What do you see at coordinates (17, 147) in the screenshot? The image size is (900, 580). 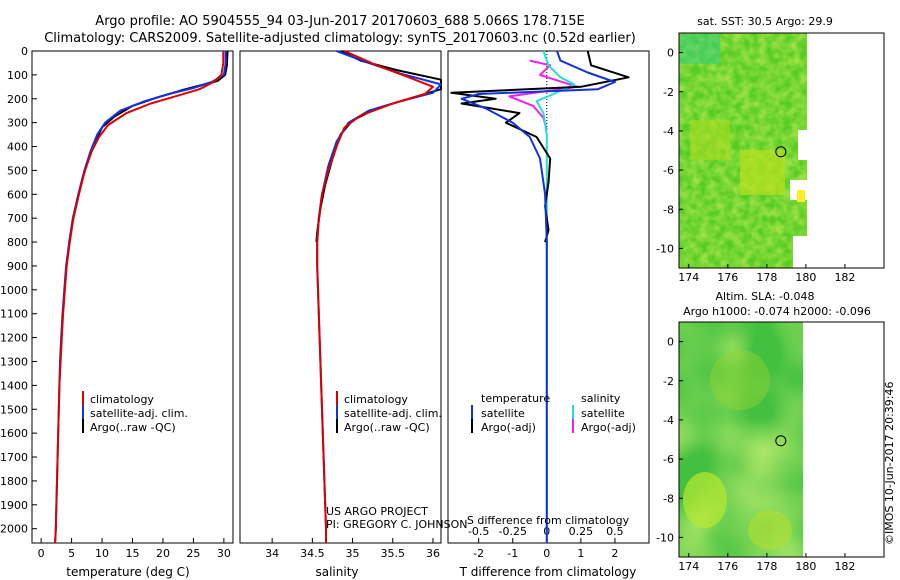 I see `depth-tick-label: 400` at bounding box center [17, 147].